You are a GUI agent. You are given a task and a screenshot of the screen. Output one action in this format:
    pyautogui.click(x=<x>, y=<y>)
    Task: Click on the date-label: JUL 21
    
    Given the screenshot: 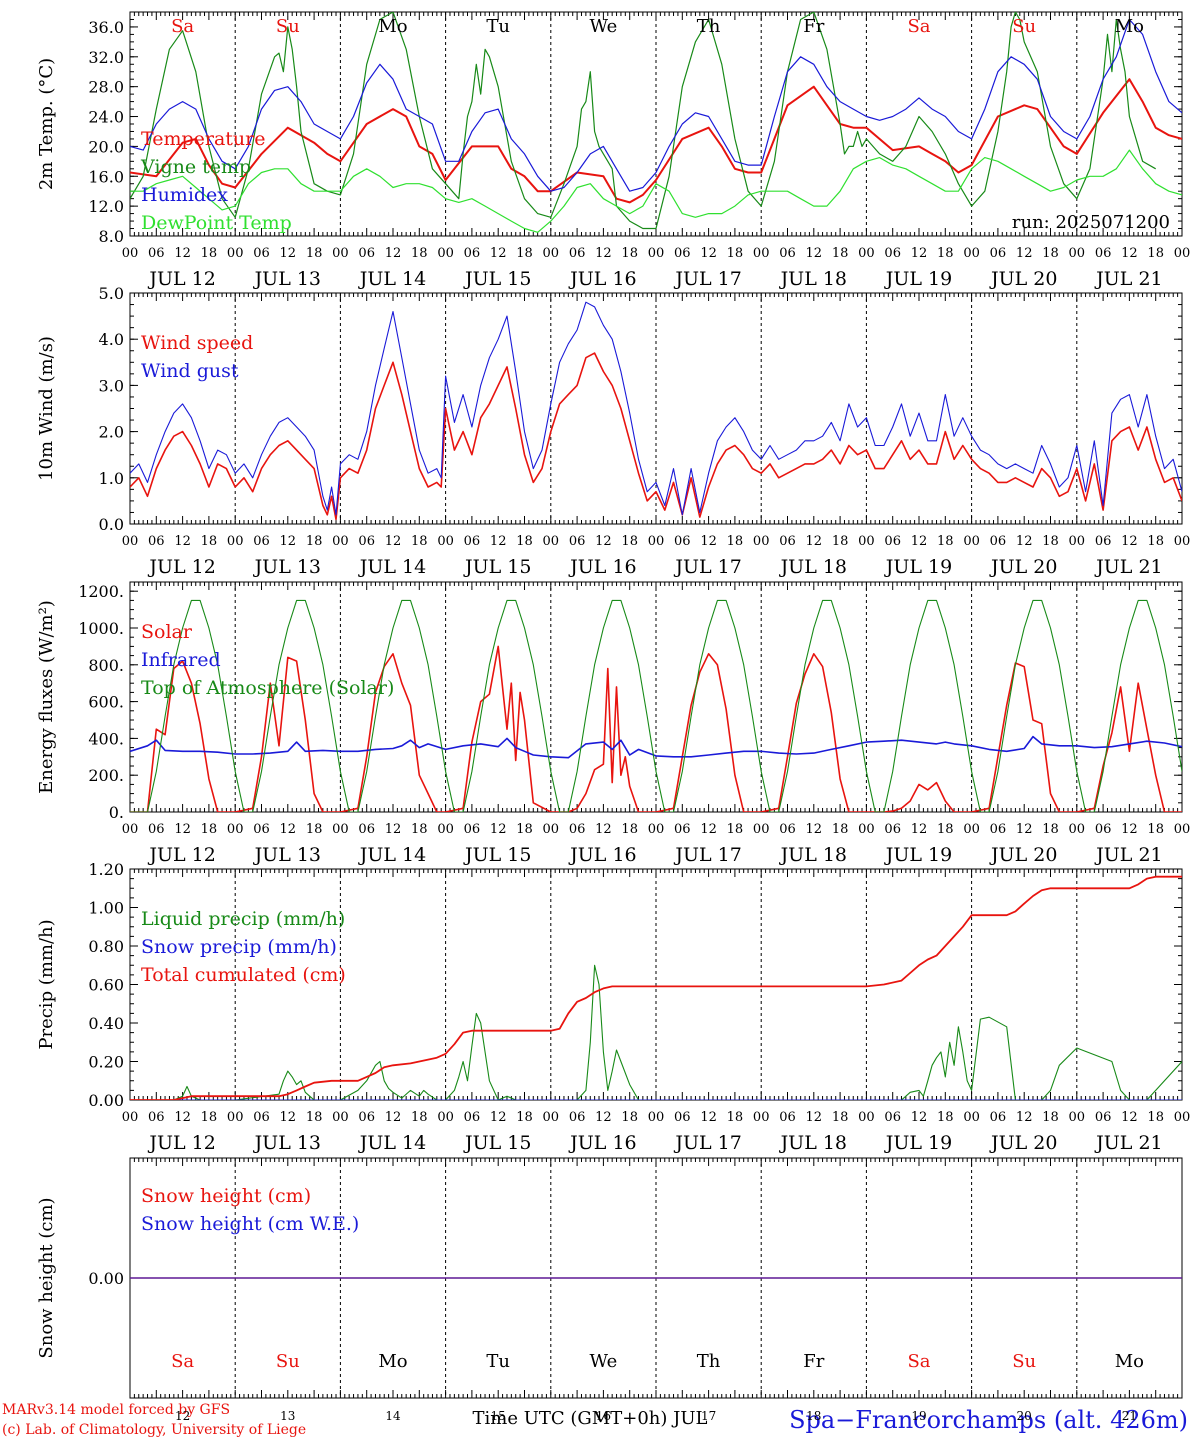 What is the action you would take?
    pyautogui.click(x=1128, y=279)
    